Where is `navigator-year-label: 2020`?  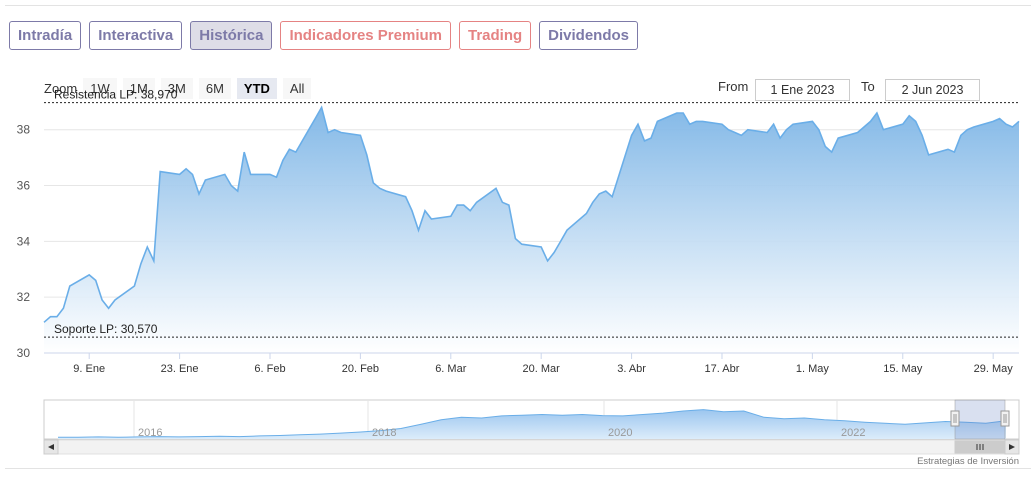
navigator-year-label: 2020 is located at coordinates (620, 433).